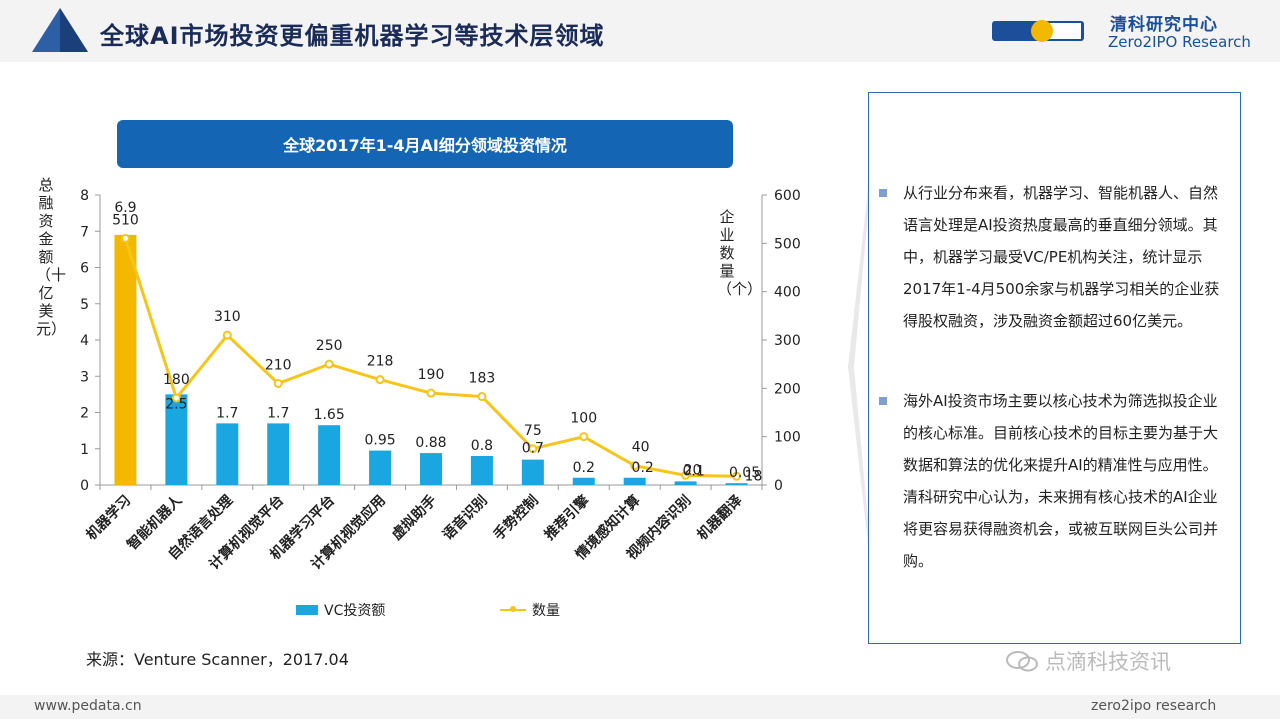 Image resolution: width=1280 pixels, height=719 pixels. I want to click on bar-value-label: 0.1, so click(693, 471).